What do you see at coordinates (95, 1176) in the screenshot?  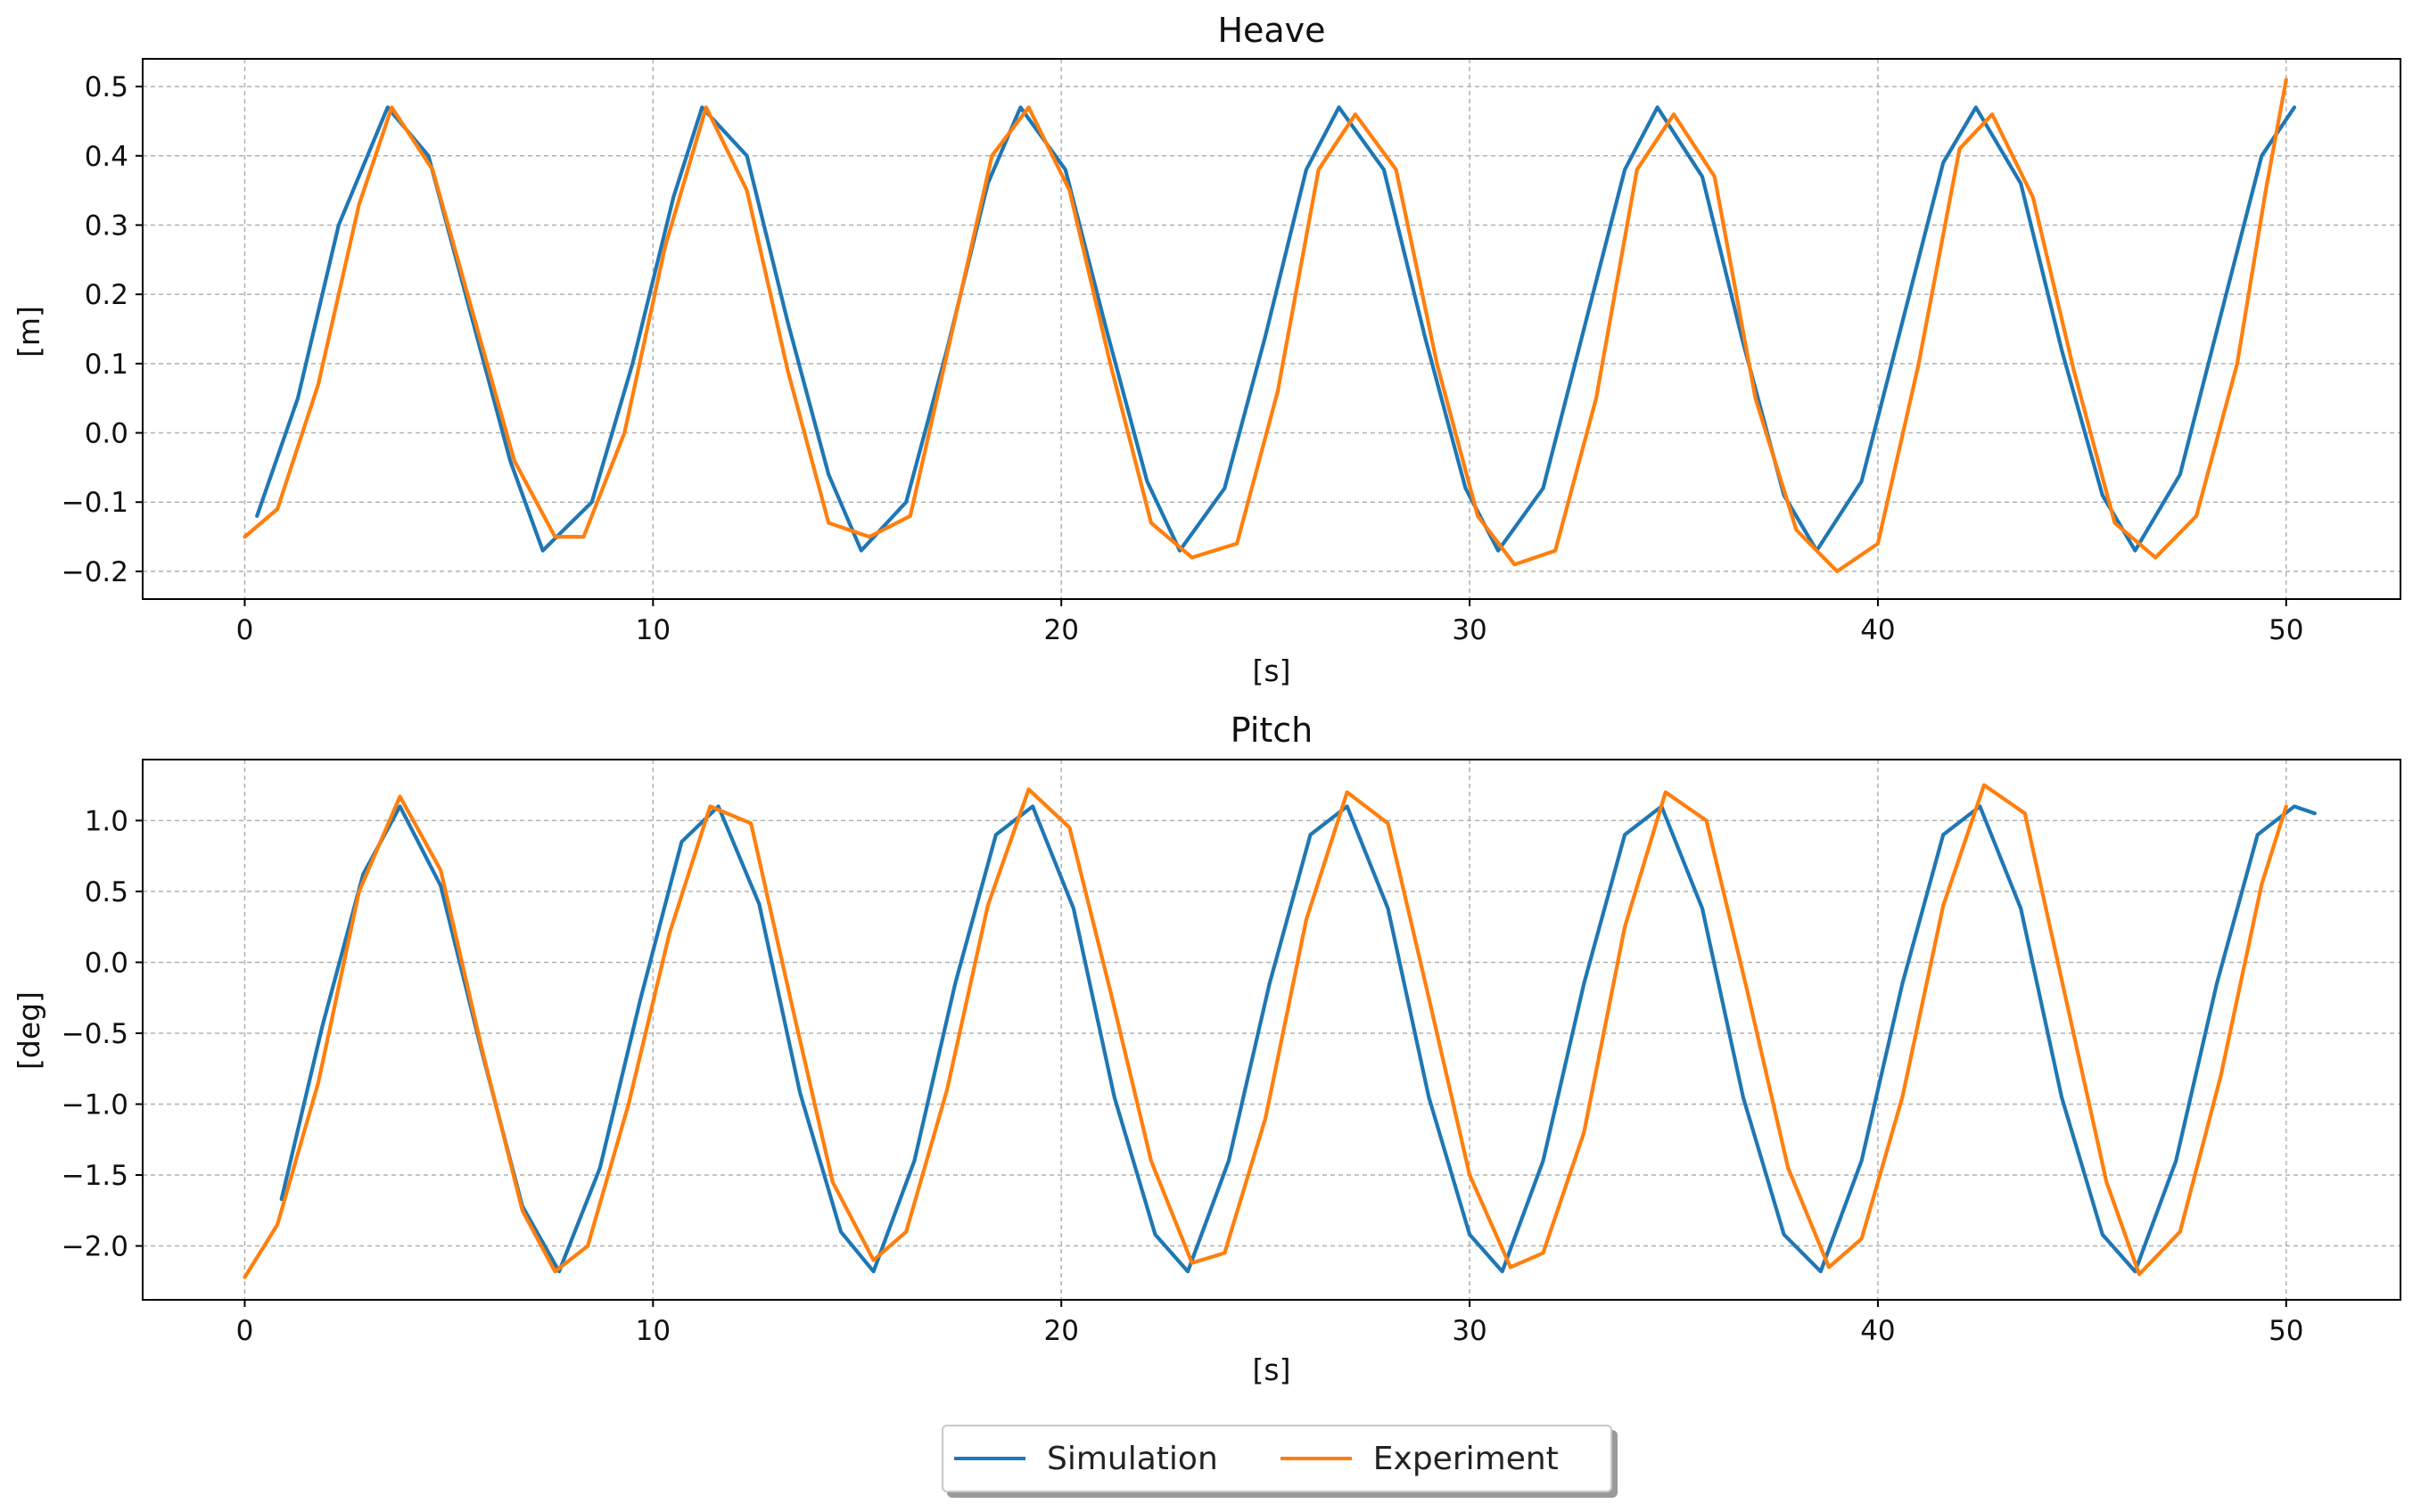 I see `pitch-ytick-label-1: −1.5` at bounding box center [95, 1176].